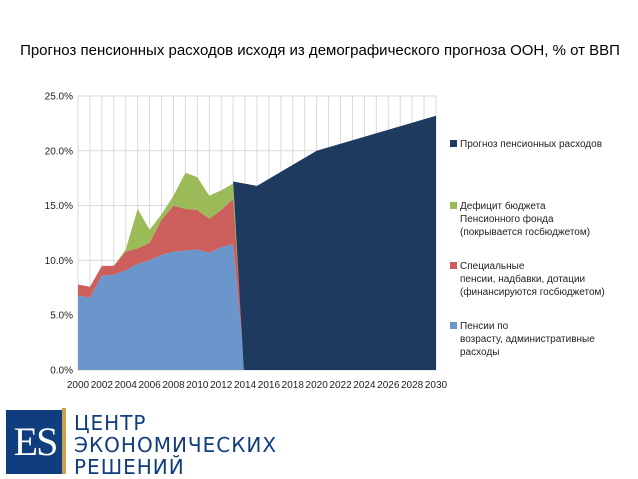 This screenshot has height=479, width=638. I want to click on x-tick-label: 2006, so click(149, 385).